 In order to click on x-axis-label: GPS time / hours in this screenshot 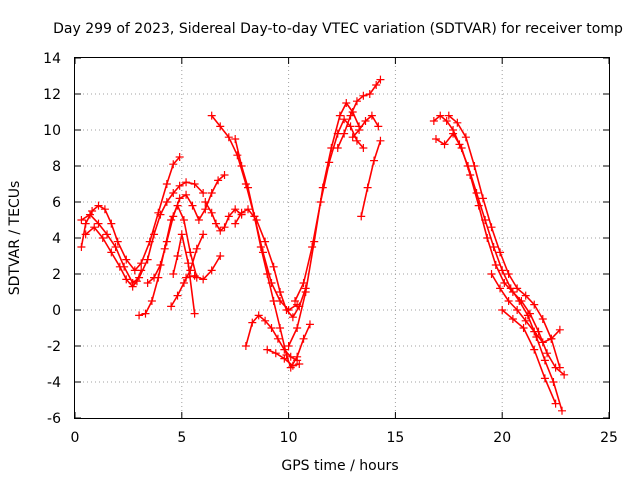, I will do `click(339, 466)`.